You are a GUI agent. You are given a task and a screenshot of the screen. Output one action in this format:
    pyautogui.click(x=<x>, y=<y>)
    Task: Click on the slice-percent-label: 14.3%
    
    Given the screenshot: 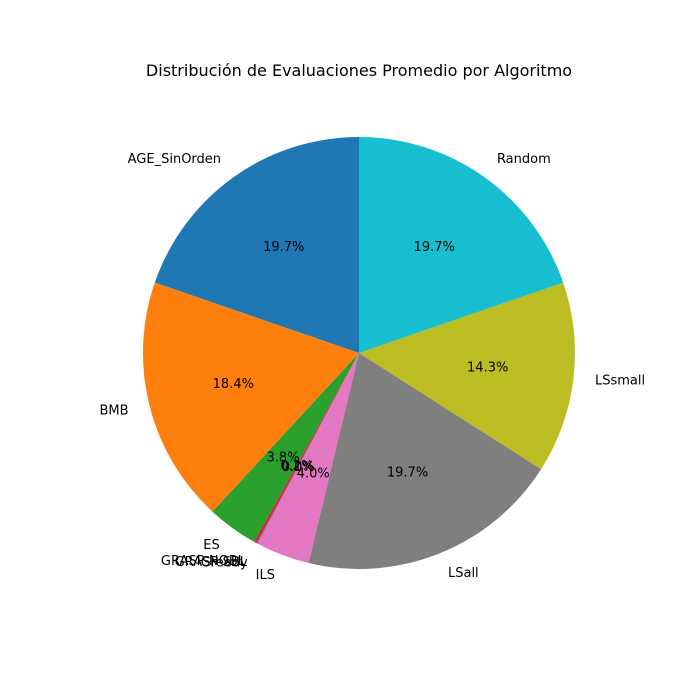 What is the action you would take?
    pyautogui.click(x=487, y=368)
    